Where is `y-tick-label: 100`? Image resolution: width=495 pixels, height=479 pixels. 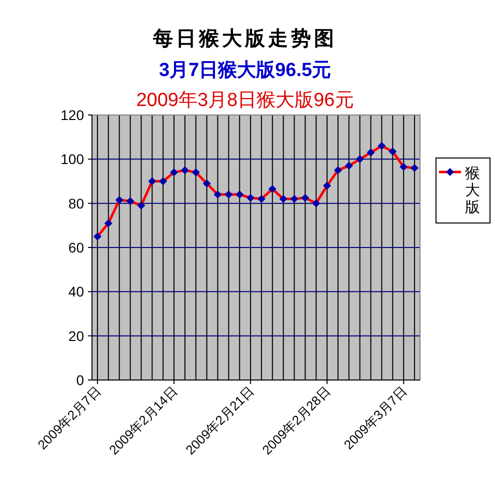
y-tick-label: 100 is located at coordinates (72, 159).